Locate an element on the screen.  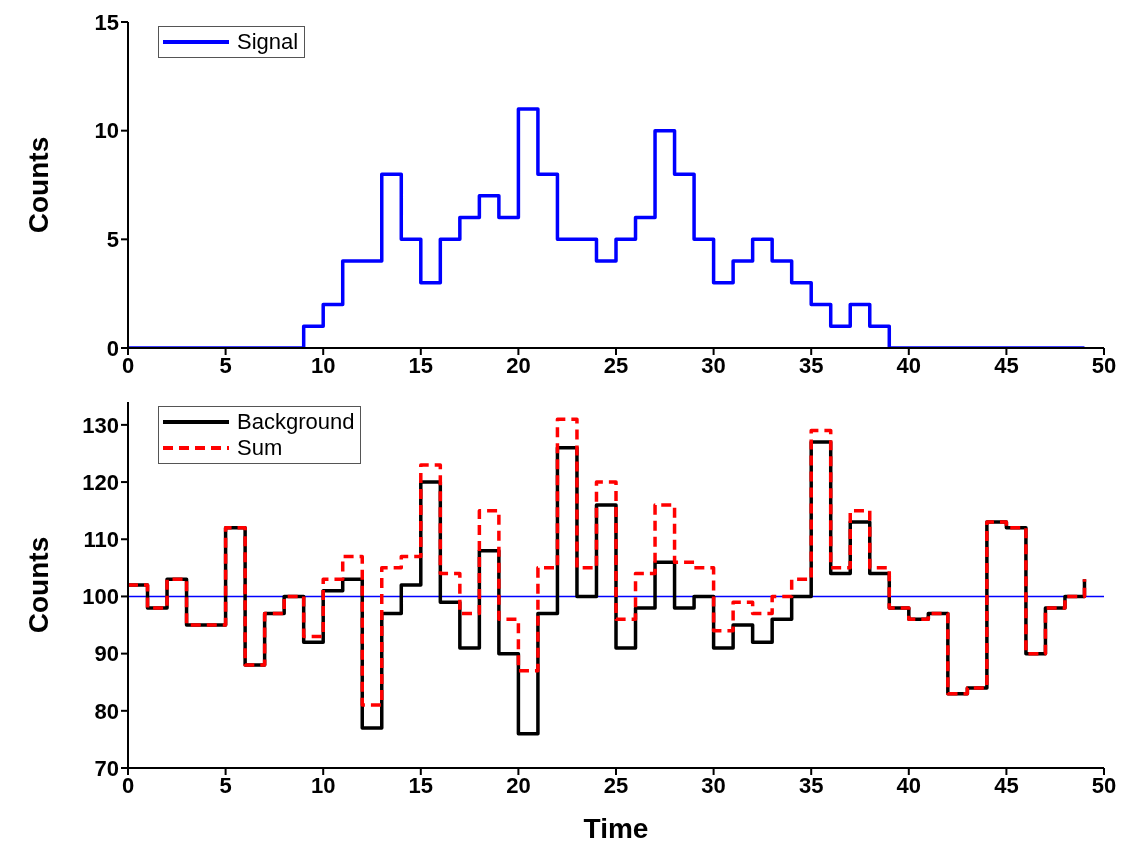
y-tick-label: 0 is located at coordinates (112, 348).